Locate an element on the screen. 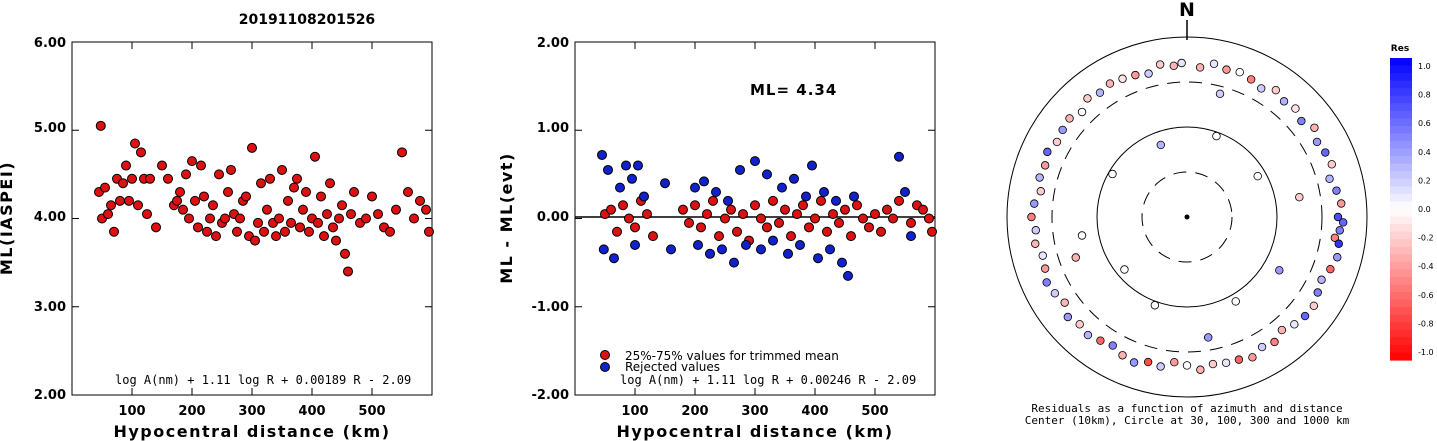  ml-value-annotation: ML= 4.34 is located at coordinates (793, 90).